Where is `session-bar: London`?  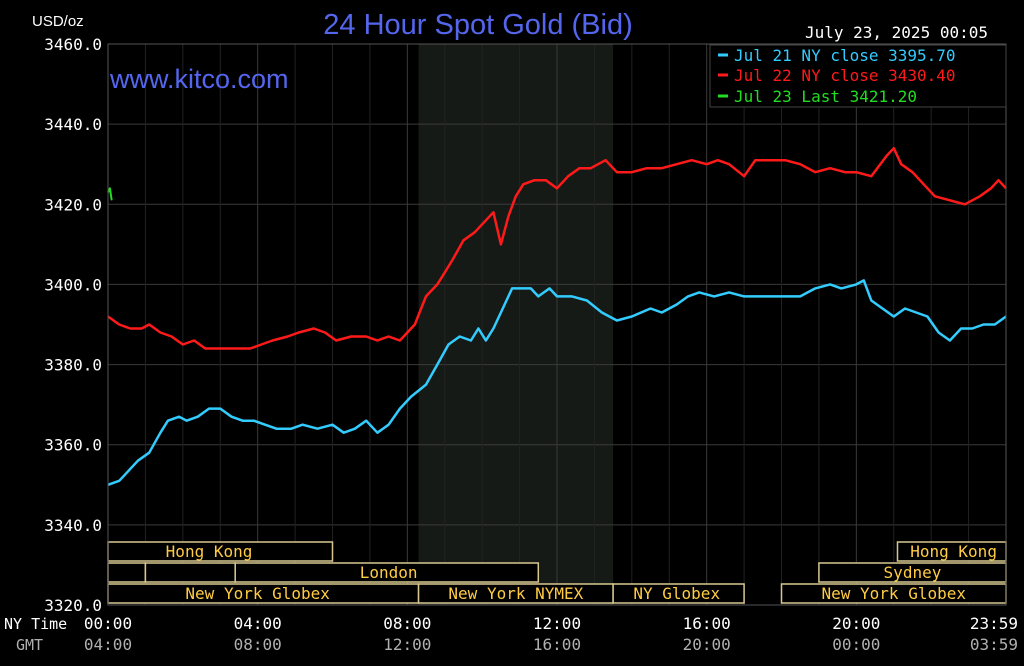
session-bar: London is located at coordinates (387, 572).